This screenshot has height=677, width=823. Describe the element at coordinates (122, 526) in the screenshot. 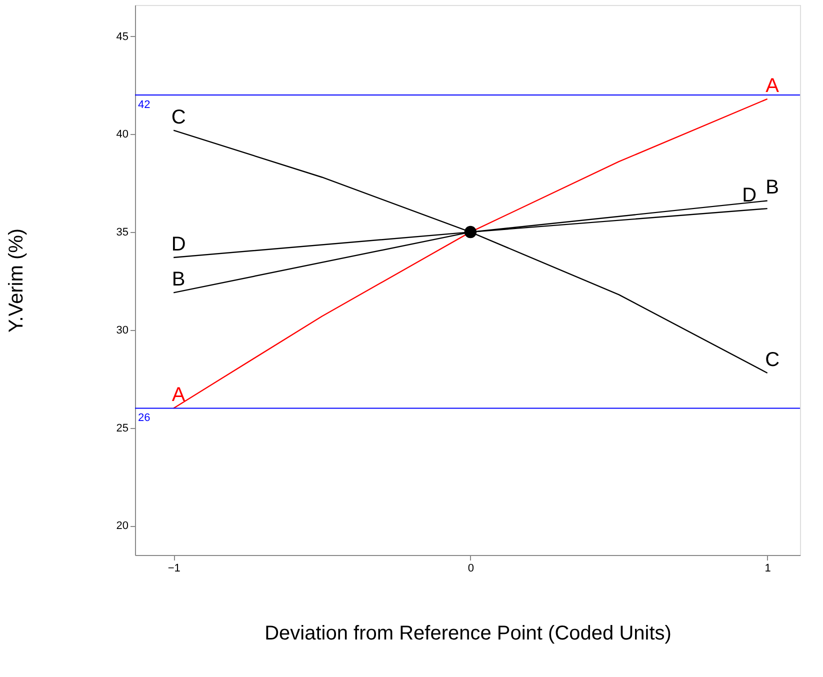

I see `y-tick-label: 20` at that location.